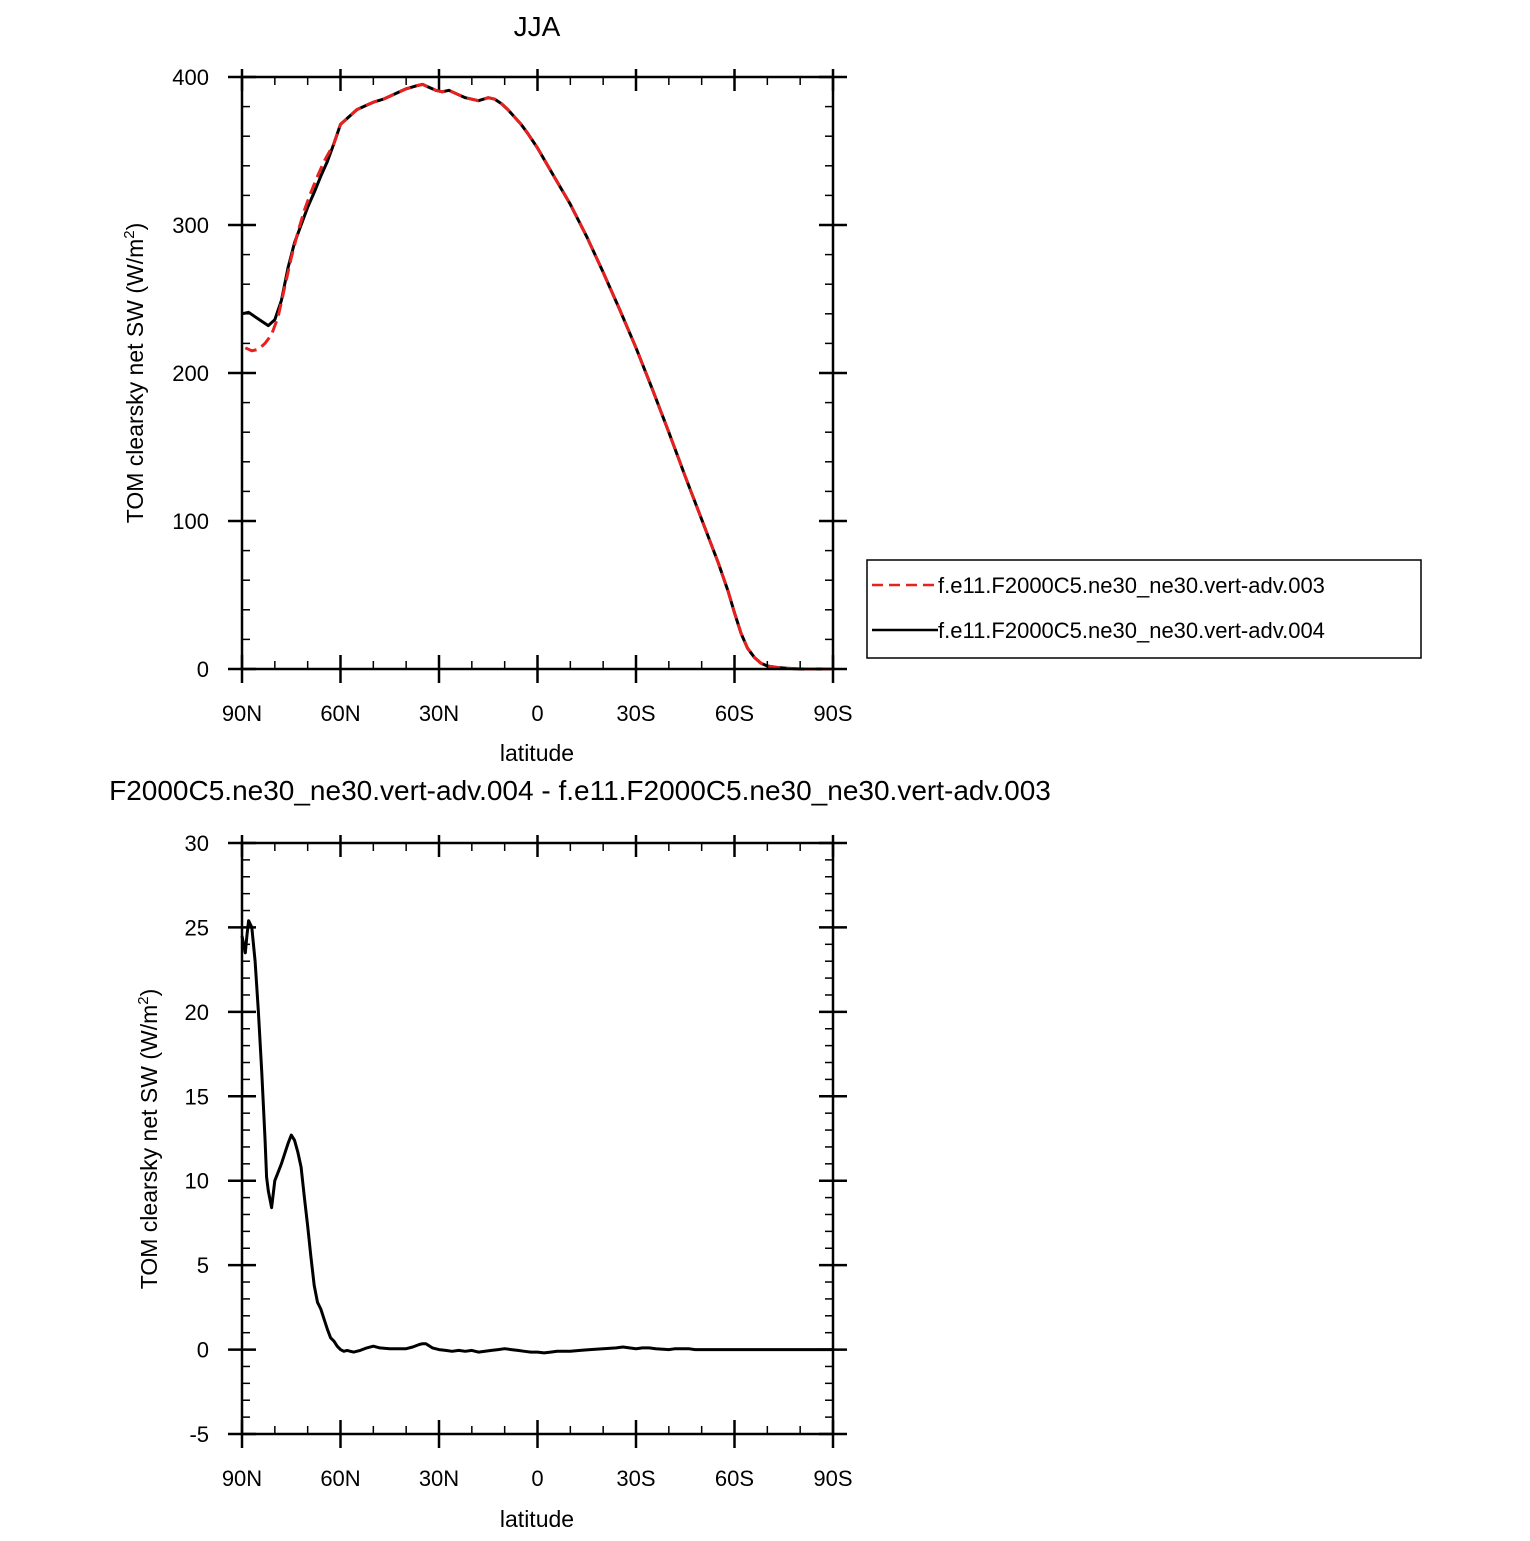  What do you see at coordinates (340, 1478) in the screenshot?
I see `bottom-x-tick-label: 60N` at bounding box center [340, 1478].